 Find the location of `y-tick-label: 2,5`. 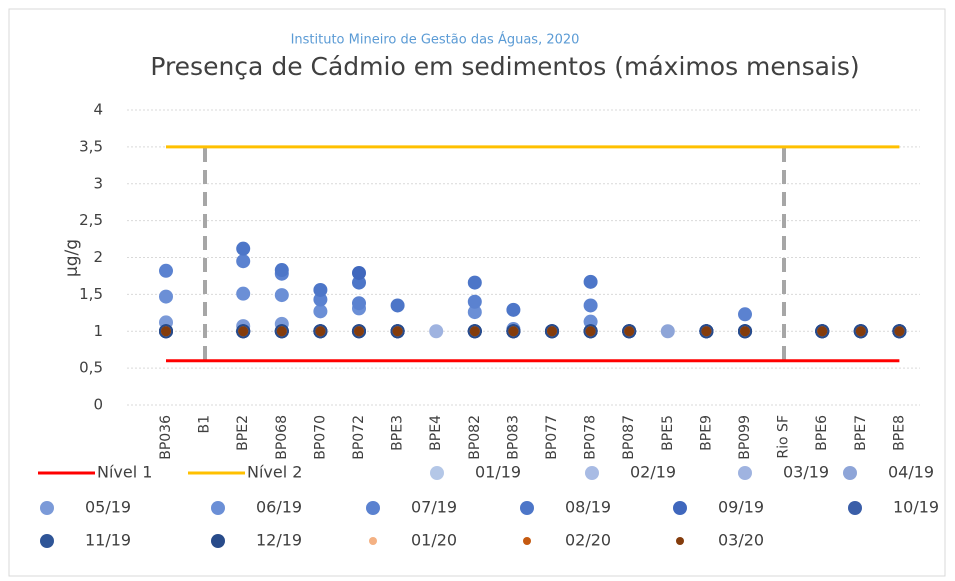

y-tick-label: 2,5 is located at coordinates (91, 220).